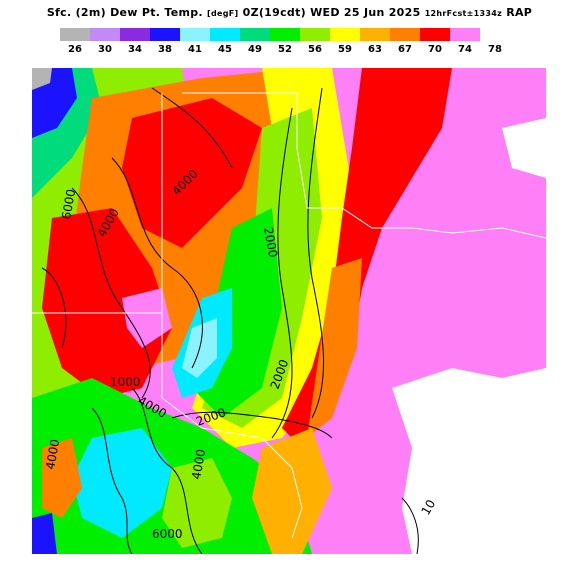  What do you see at coordinates (75, 49) in the screenshot?
I see `legend-tick-label: 26` at bounding box center [75, 49].